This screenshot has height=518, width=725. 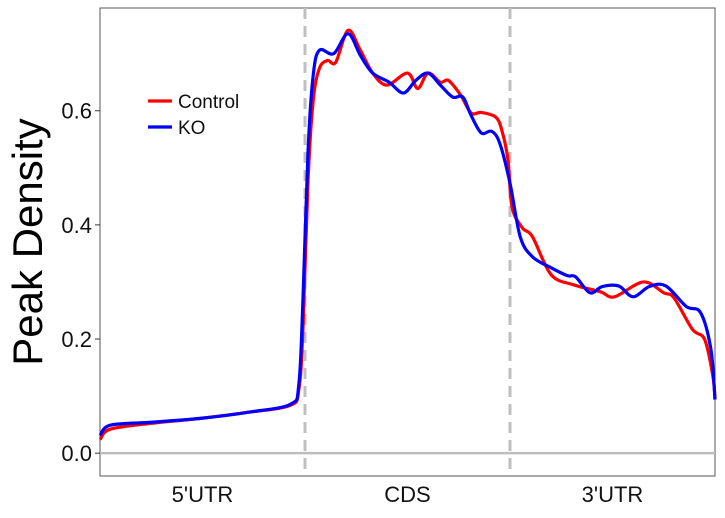 I want to click on x-category-label: 3'UTR, so click(x=613, y=494).